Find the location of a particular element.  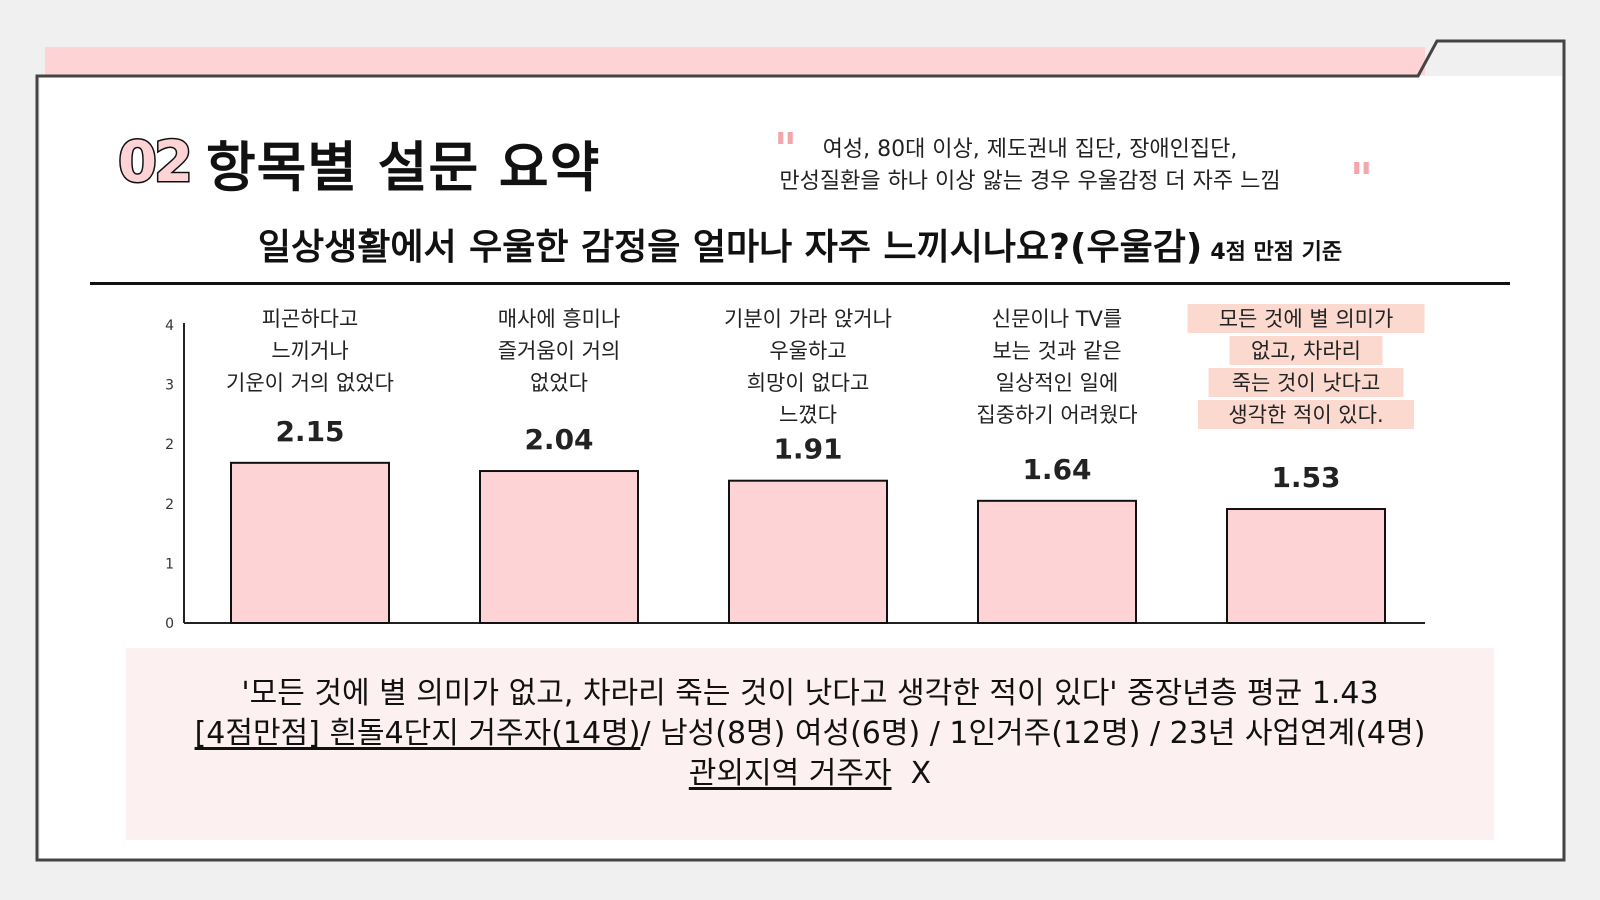

section-heading: 02 항목별 설문 요약 is located at coordinates (359, 162).